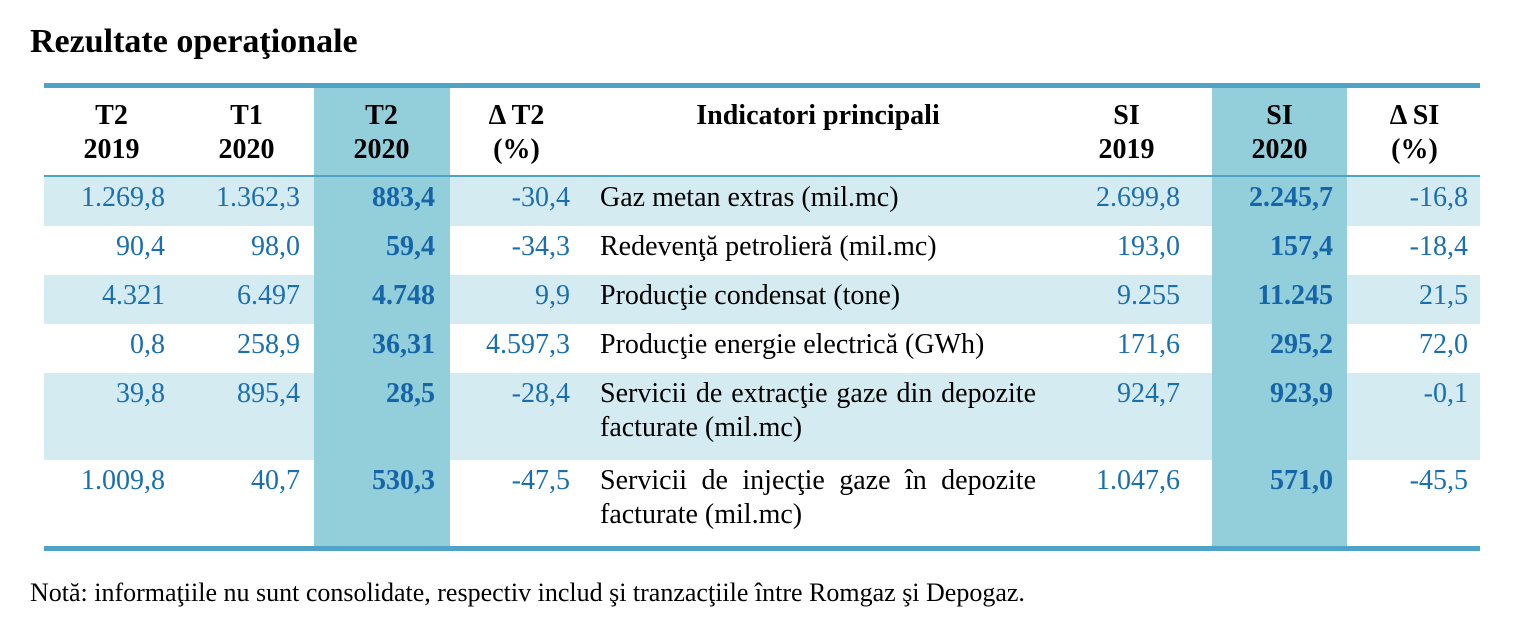 The height and width of the screenshot is (618, 1522). What do you see at coordinates (410, 393) in the screenshot?
I see `cell-t2-2020: 28,5` at bounding box center [410, 393].